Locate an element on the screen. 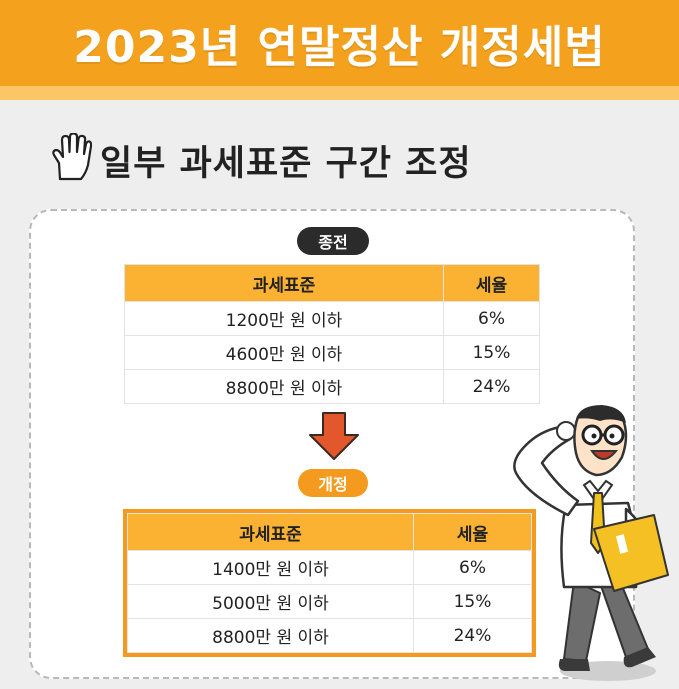  character-illustration is located at coordinates (591, 543).